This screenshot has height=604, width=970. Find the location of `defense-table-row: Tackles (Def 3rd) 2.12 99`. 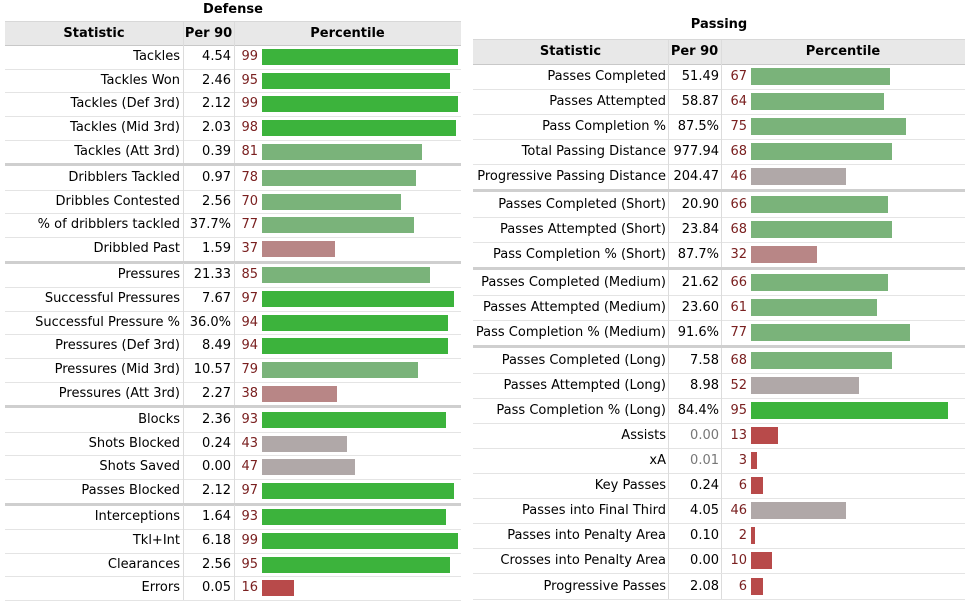

defense-table-row: Tackles (Def 3rd) 2.12 99 is located at coordinates (233, 105).